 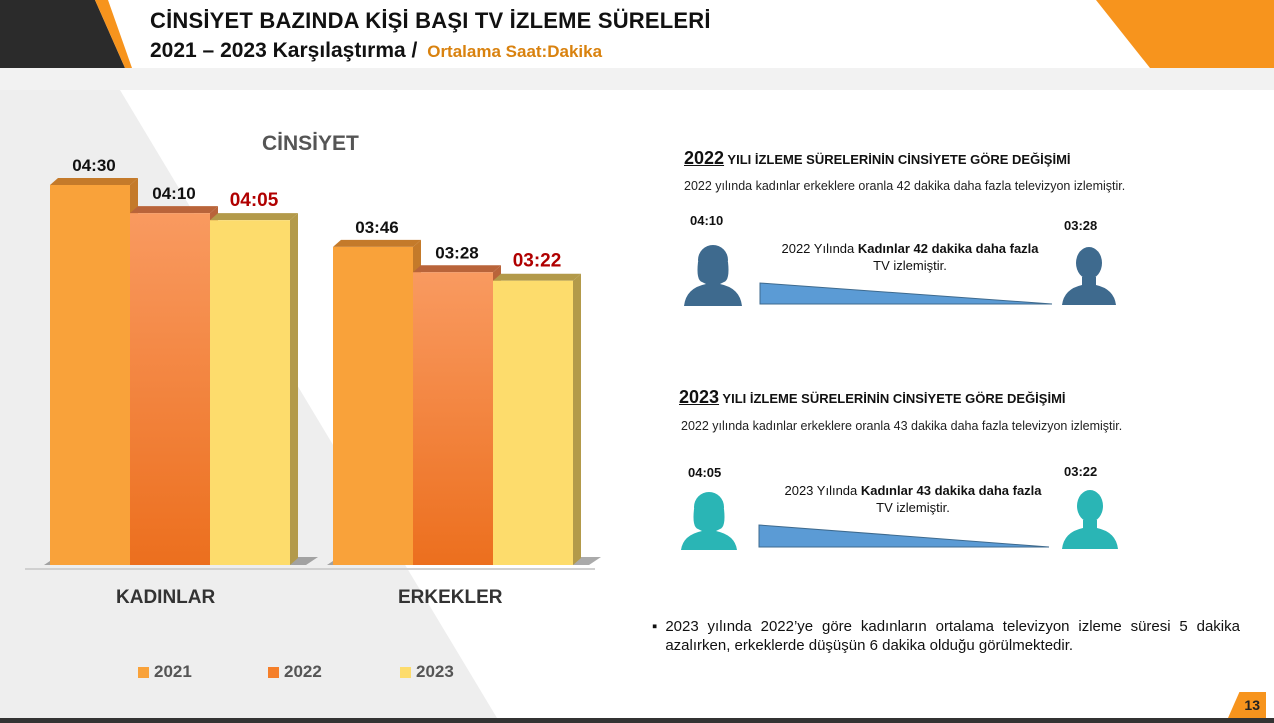 What do you see at coordinates (93, 165) in the screenshot?
I see `data-label: 04:30` at bounding box center [93, 165].